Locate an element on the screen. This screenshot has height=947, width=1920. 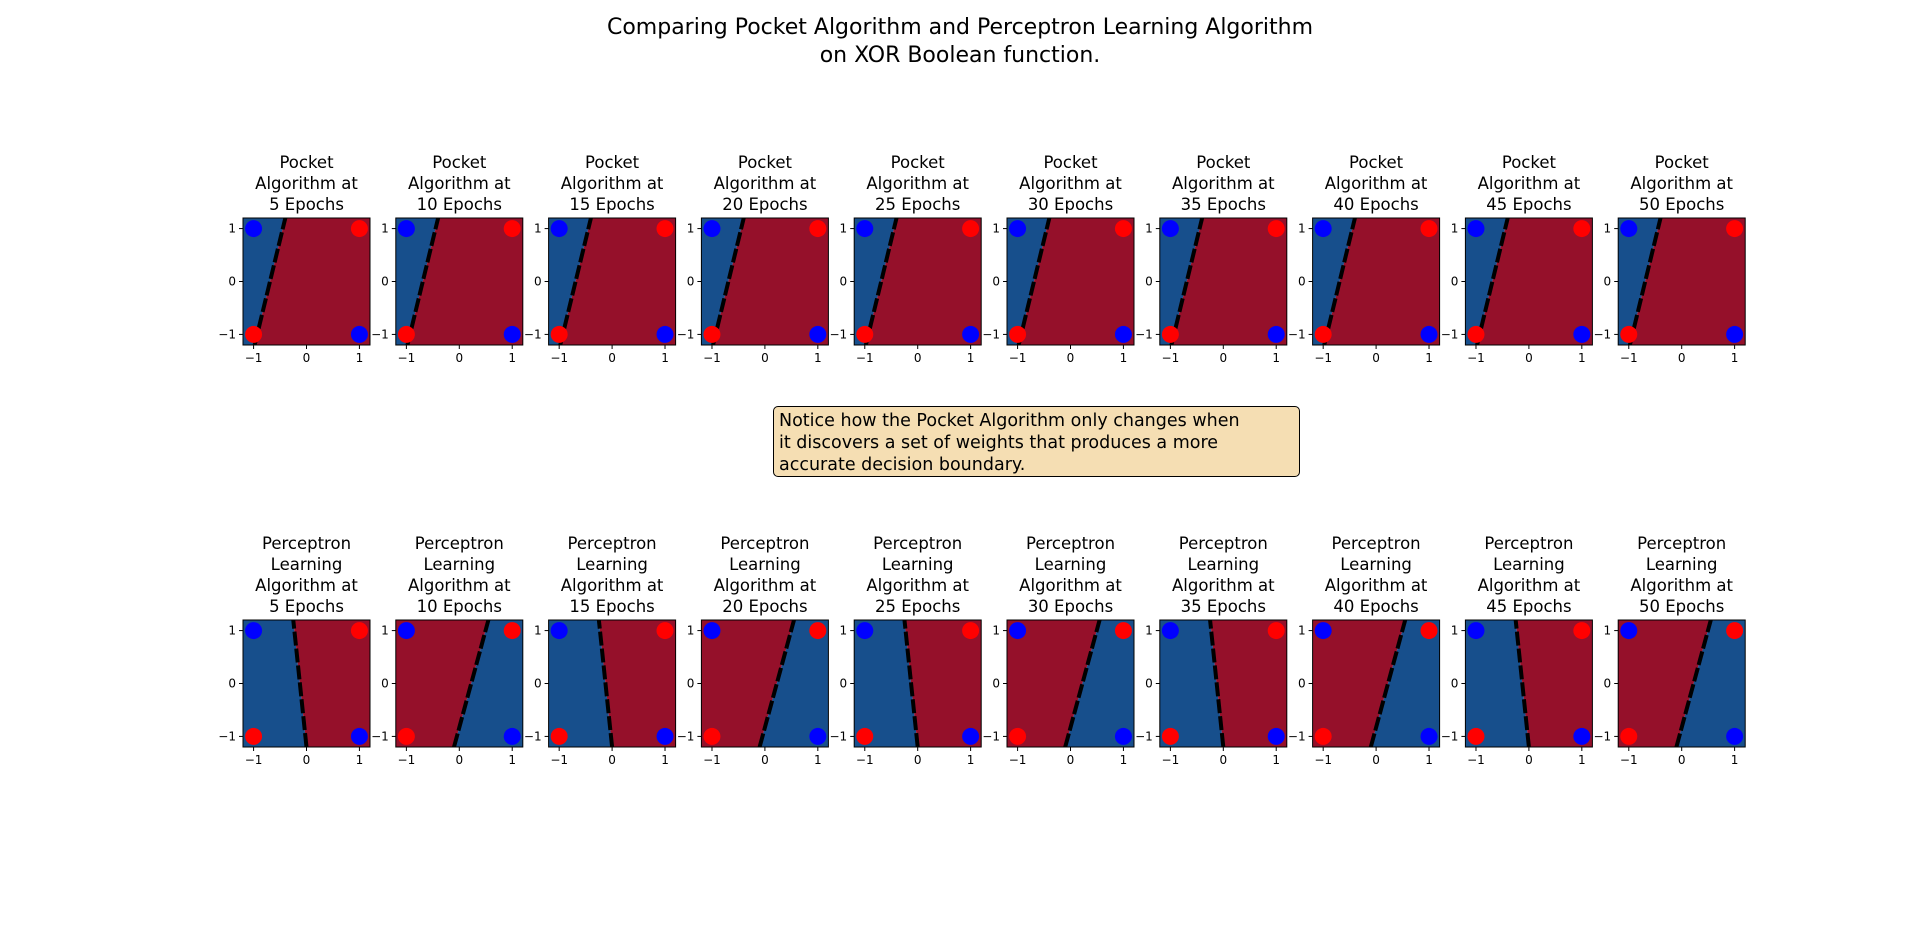
subplot-title-line: 50 Epochs is located at coordinates (1681, 606).